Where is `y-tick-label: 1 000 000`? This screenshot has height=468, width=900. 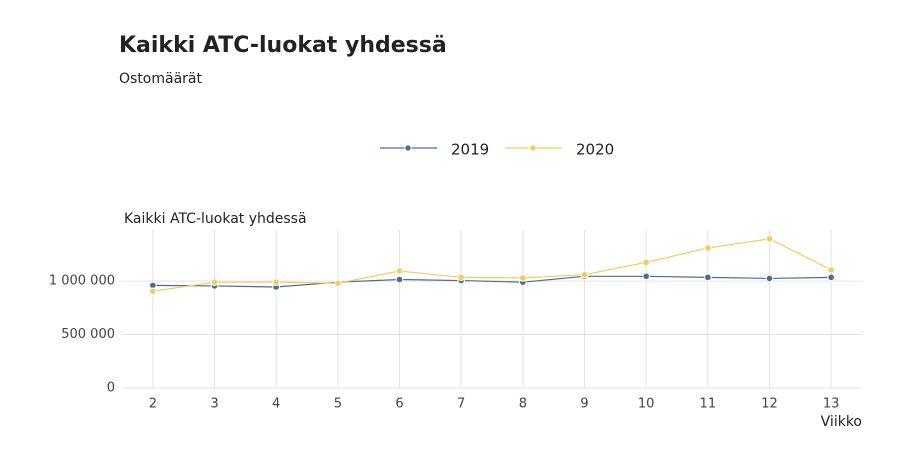 y-tick-label: 1 000 000 is located at coordinates (82, 281).